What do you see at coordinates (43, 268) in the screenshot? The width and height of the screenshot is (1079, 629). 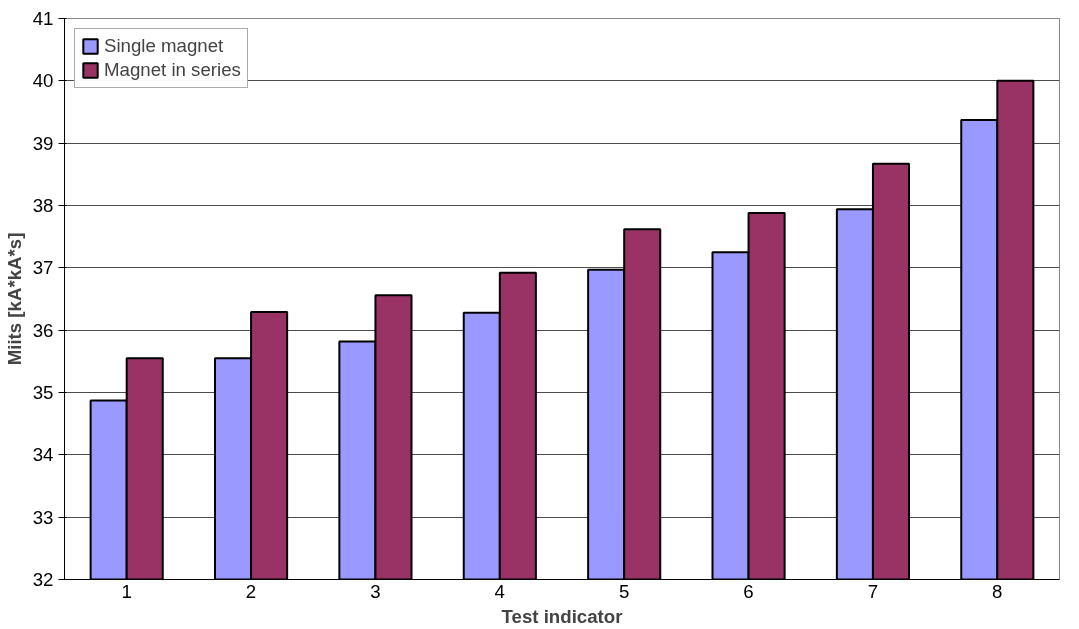 I see `y-tick-label: 37` at bounding box center [43, 268].